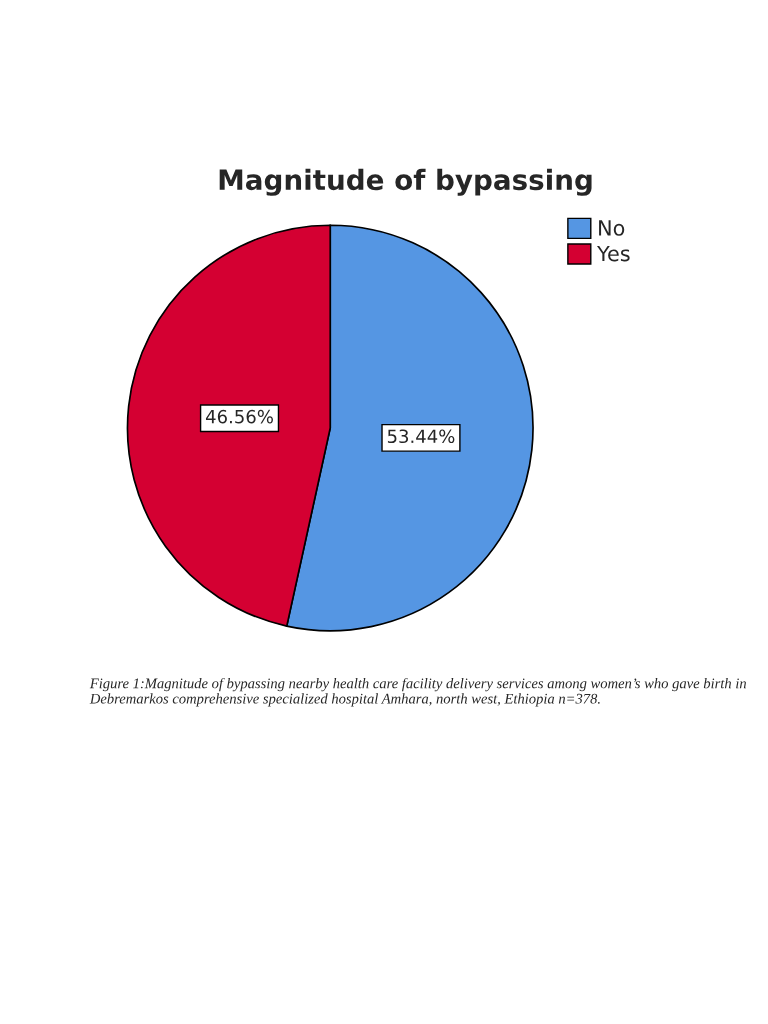 The width and height of the screenshot is (768, 1024). What do you see at coordinates (613, 253) in the screenshot?
I see `legend-label: Yes` at bounding box center [613, 253].